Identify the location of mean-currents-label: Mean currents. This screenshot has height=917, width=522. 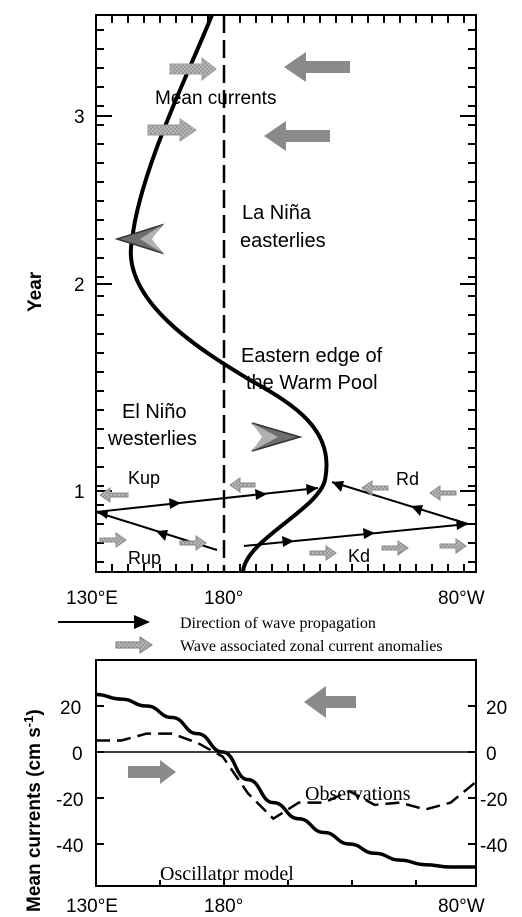
(215, 98).